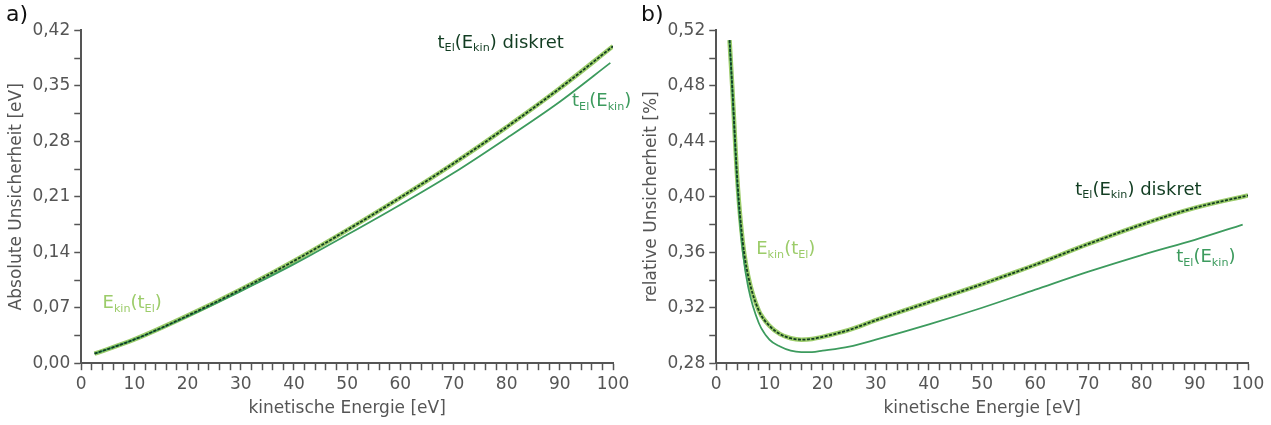  Describe the element at coordinates (17, 13) in the screenshot. I see `chart-title: a)` at that location.